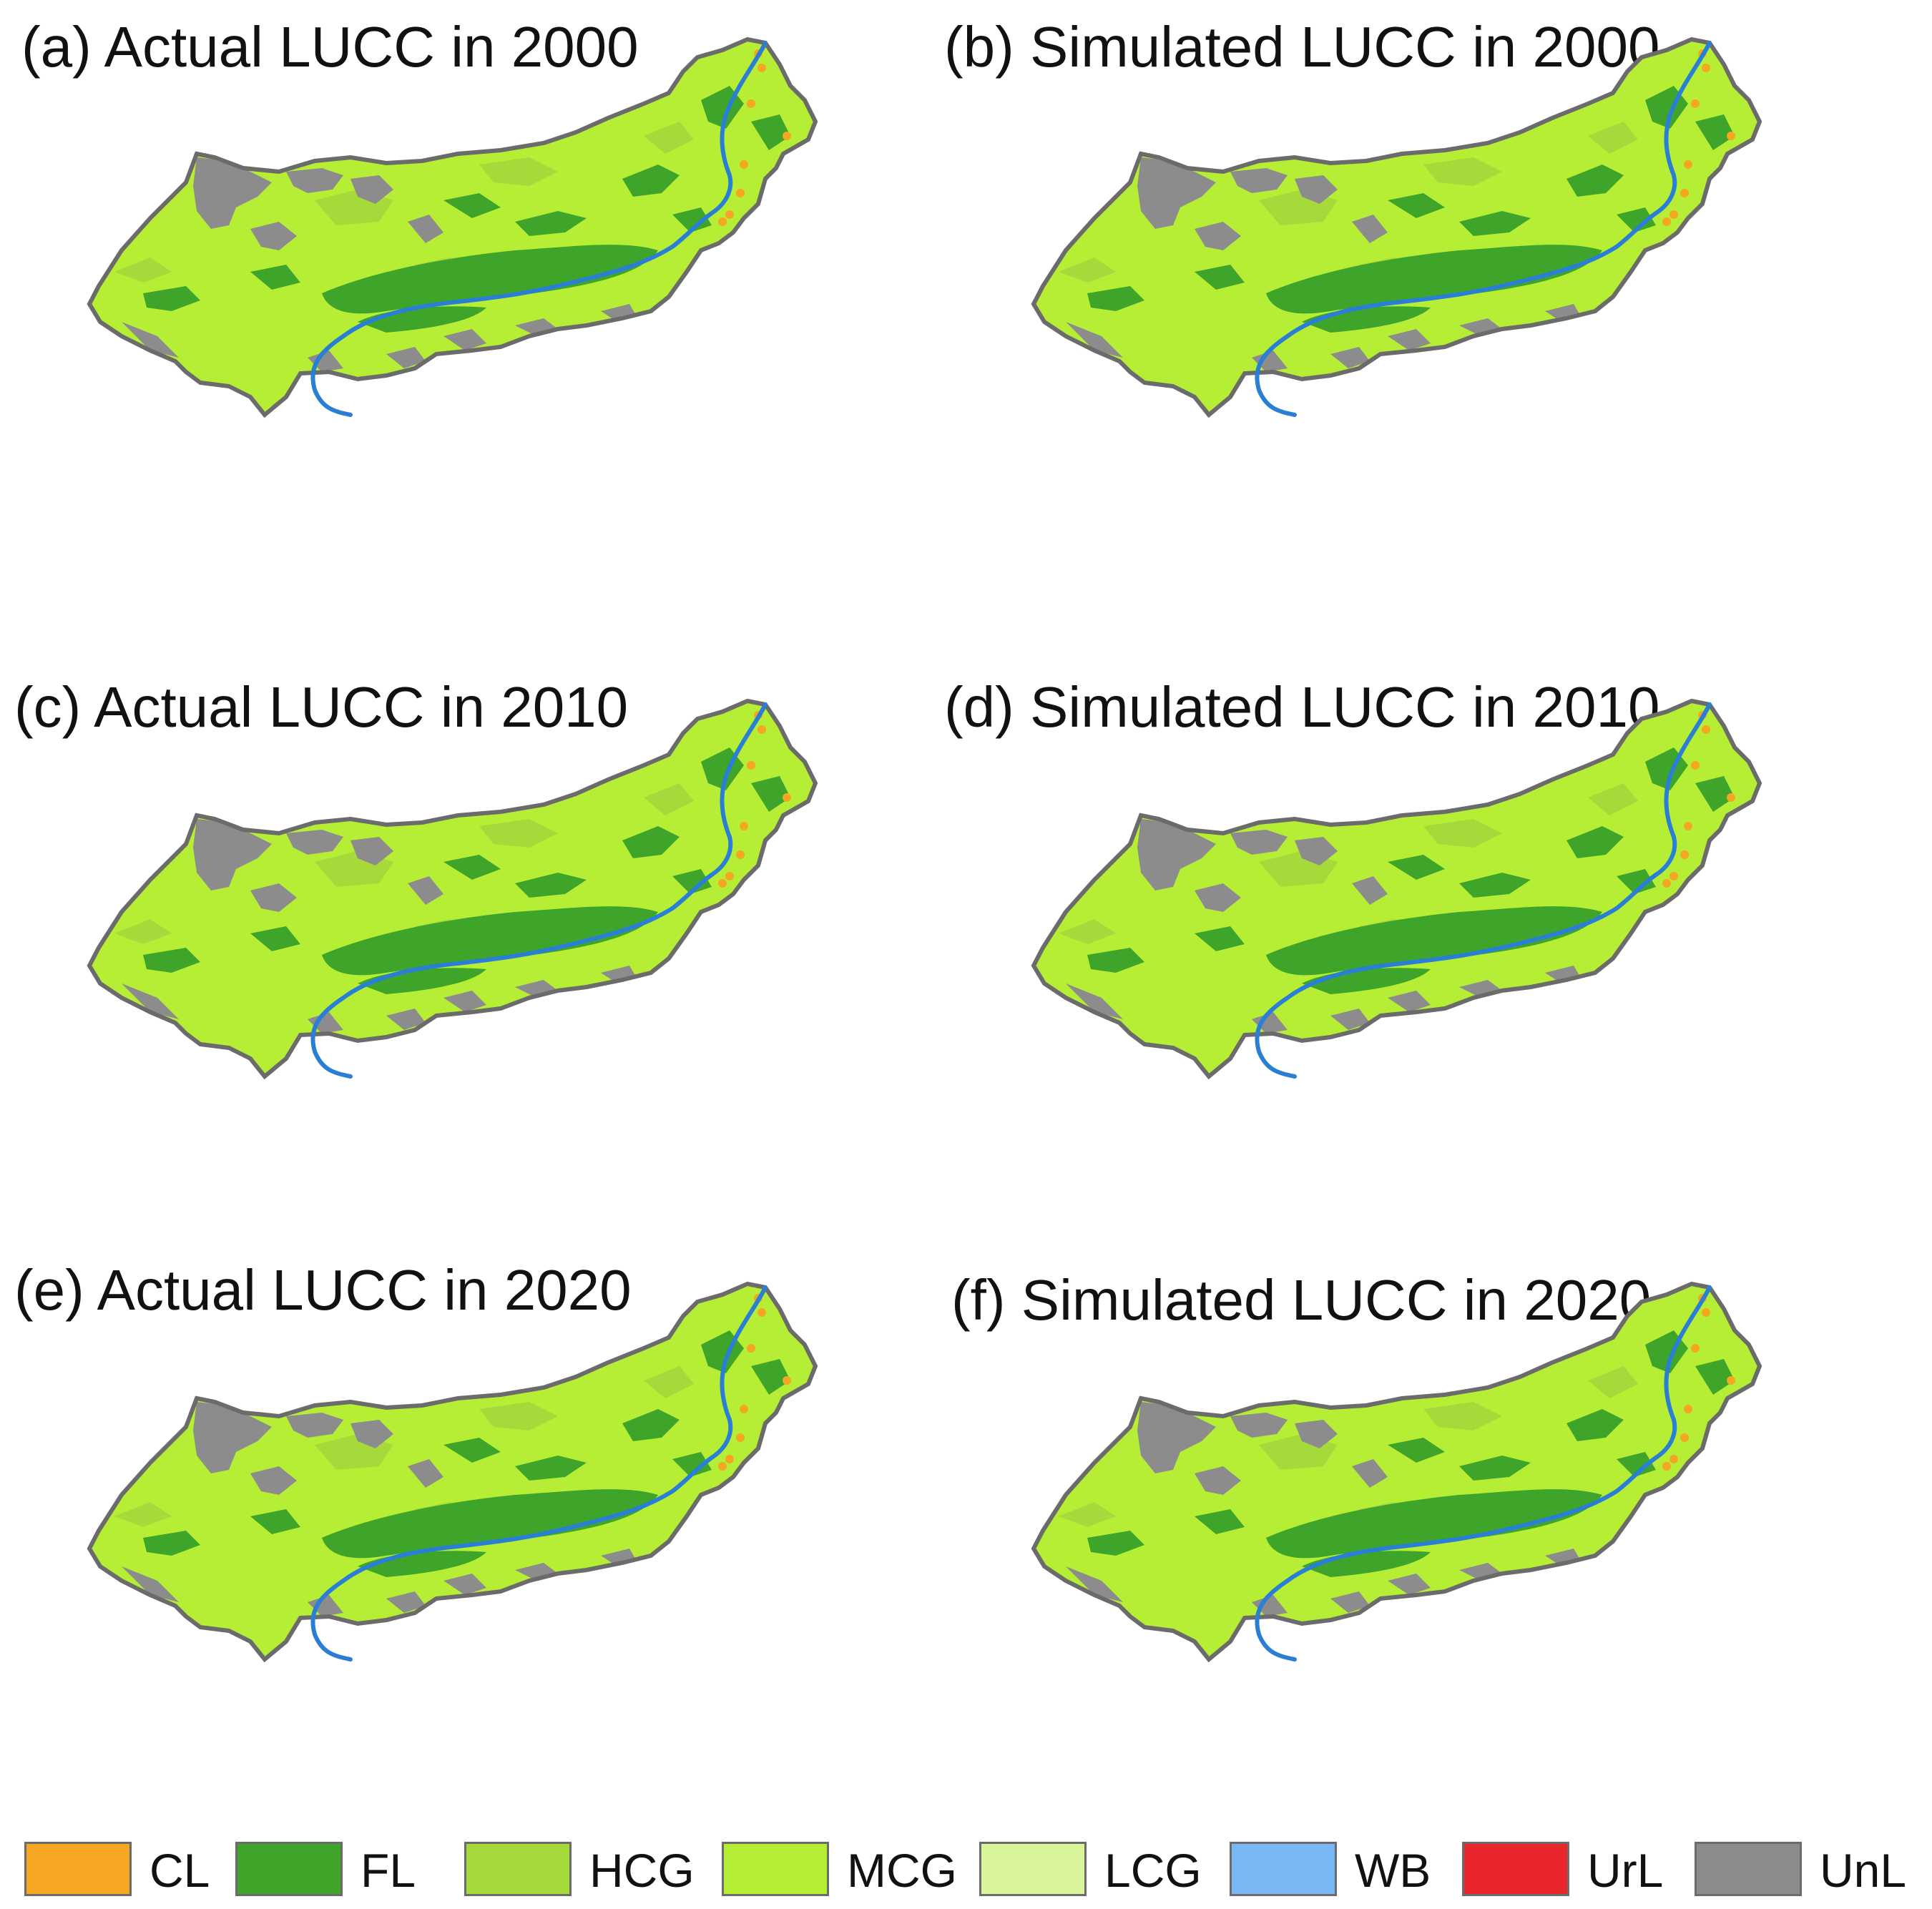 The image size is (1932, 1909). What do you see at coordinates (539, 1473) in the screenshot?
I see `river-line` at bounding box center [539, 1473].